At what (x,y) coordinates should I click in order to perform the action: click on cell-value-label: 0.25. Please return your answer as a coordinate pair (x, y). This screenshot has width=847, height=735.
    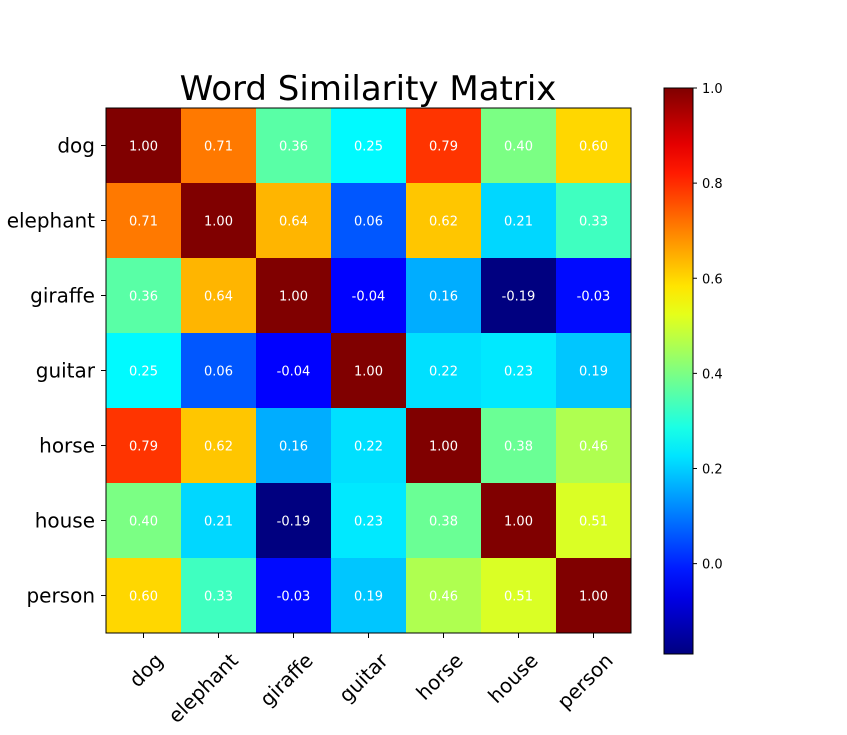
    Looking at the image, I should click on (143, 372).